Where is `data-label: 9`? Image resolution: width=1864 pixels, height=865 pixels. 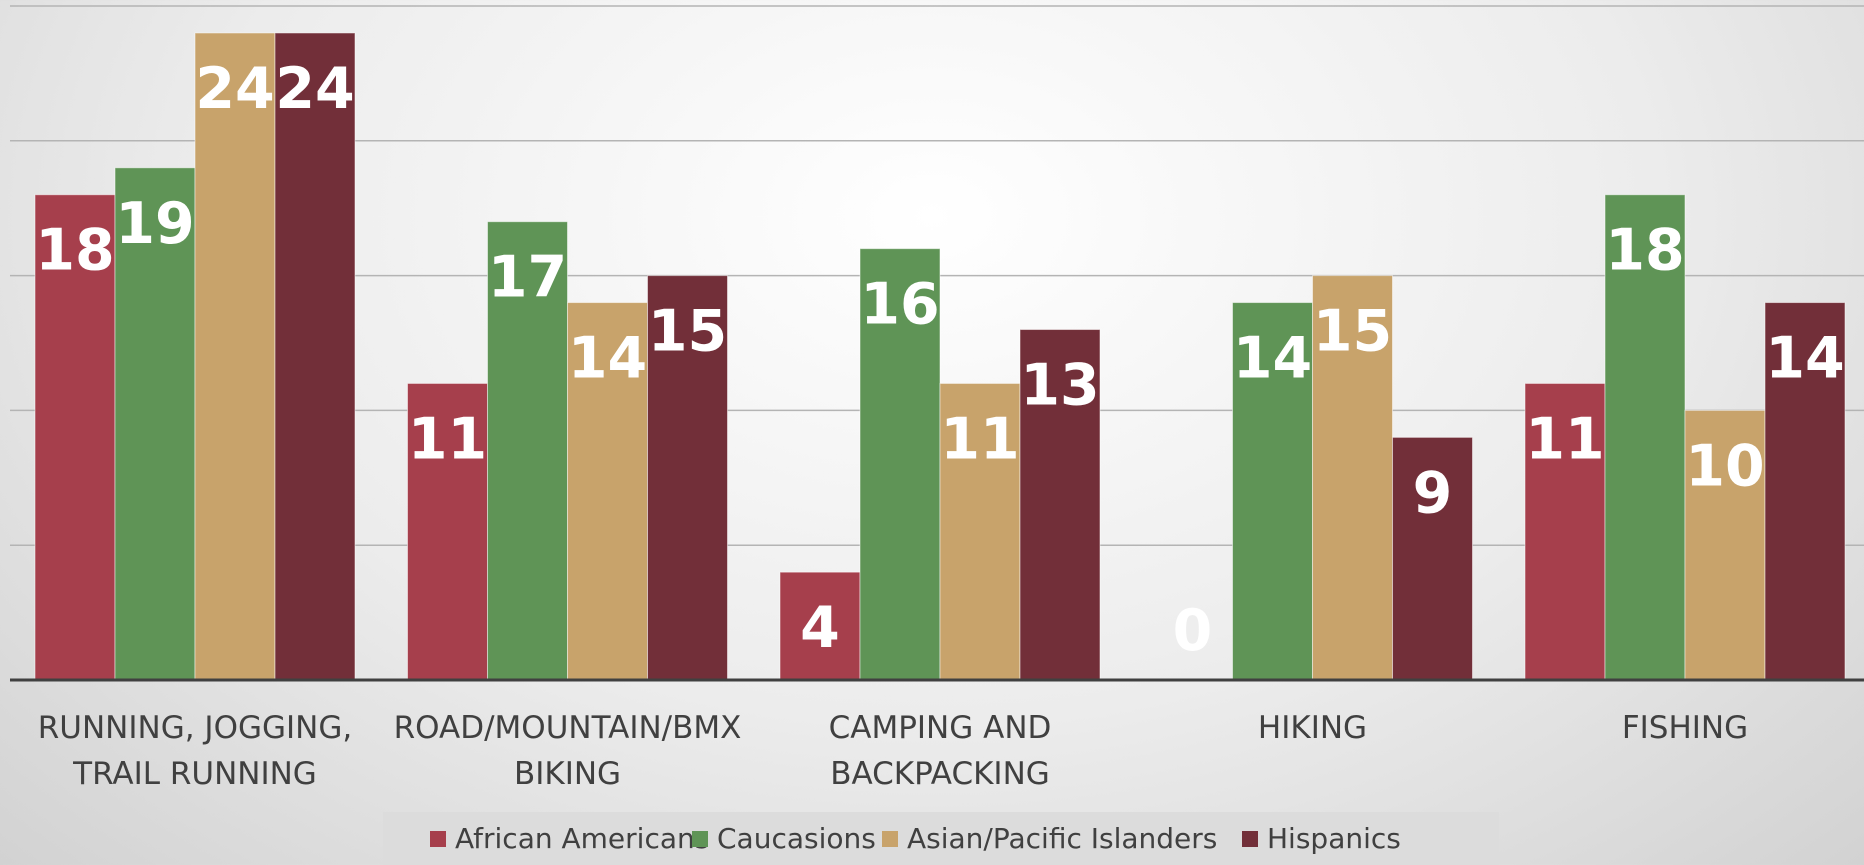 data-label: 9 is located at coordinates (1433, 493).